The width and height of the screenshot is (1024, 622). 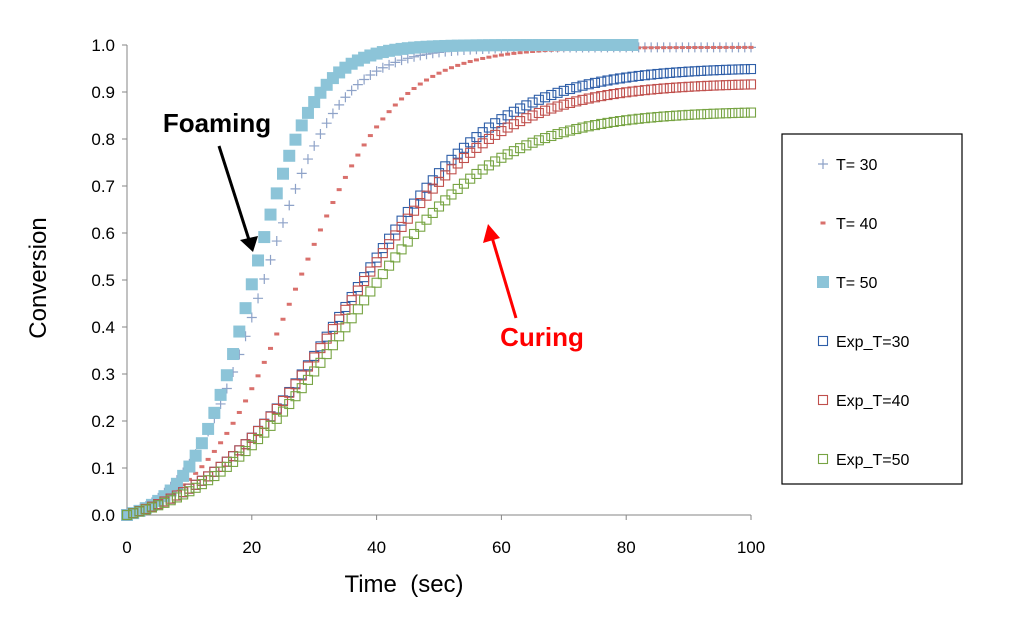 What do you see at coordinates (863, 313) in the screenshot?
I see `legend-items: T= 30 T= 40 T= 50 Exp_T=30 Exp_T=40 Exp_T=50` at bounding box center [863, 313].